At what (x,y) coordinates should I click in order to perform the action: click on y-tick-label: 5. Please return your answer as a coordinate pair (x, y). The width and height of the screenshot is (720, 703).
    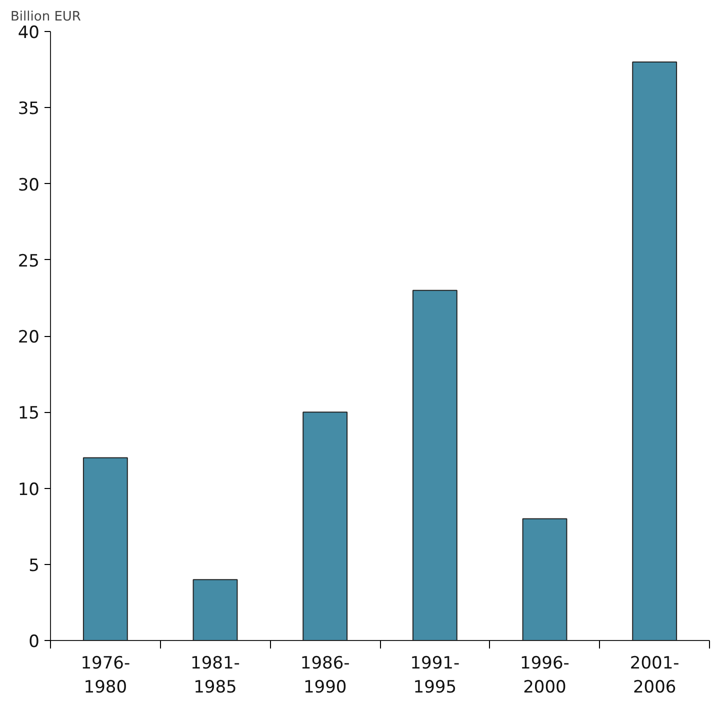
    Looking at the image, I should click on (34, 566).